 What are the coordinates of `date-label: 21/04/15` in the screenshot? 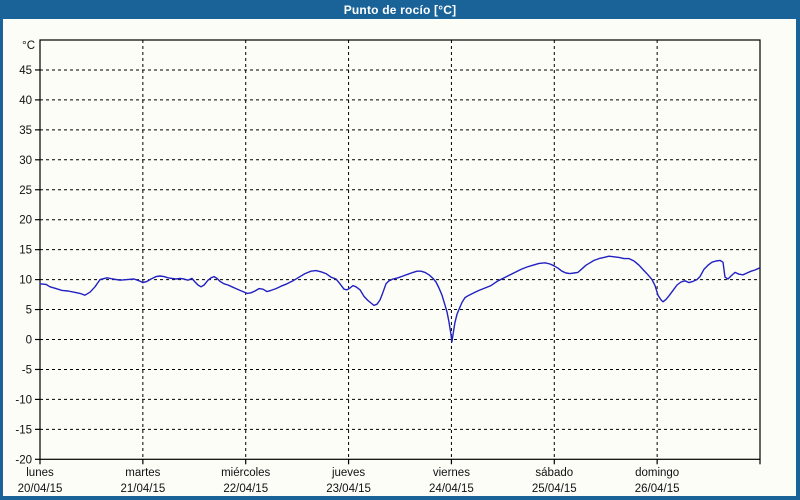 It's located at (142, 489).